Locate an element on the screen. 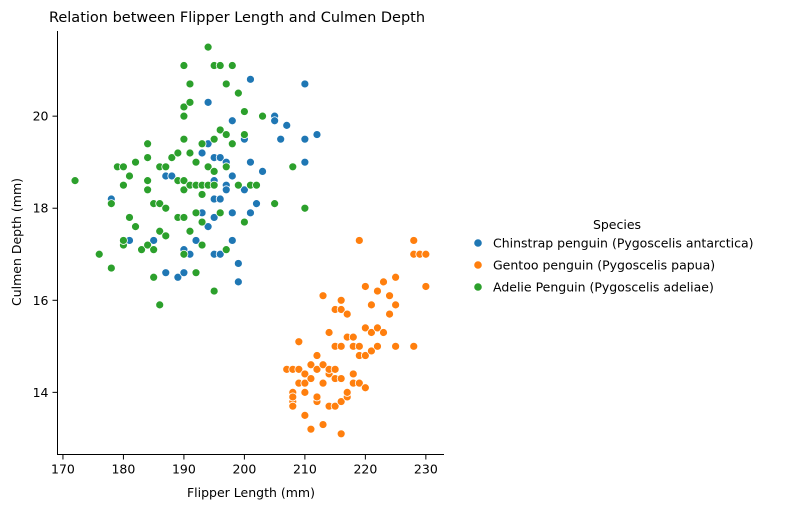 This screenshot has width=795, height=510. legend-label-2: Adelie Penguin (Pygoscelis adeliae) is located at coordinates (603, 287).